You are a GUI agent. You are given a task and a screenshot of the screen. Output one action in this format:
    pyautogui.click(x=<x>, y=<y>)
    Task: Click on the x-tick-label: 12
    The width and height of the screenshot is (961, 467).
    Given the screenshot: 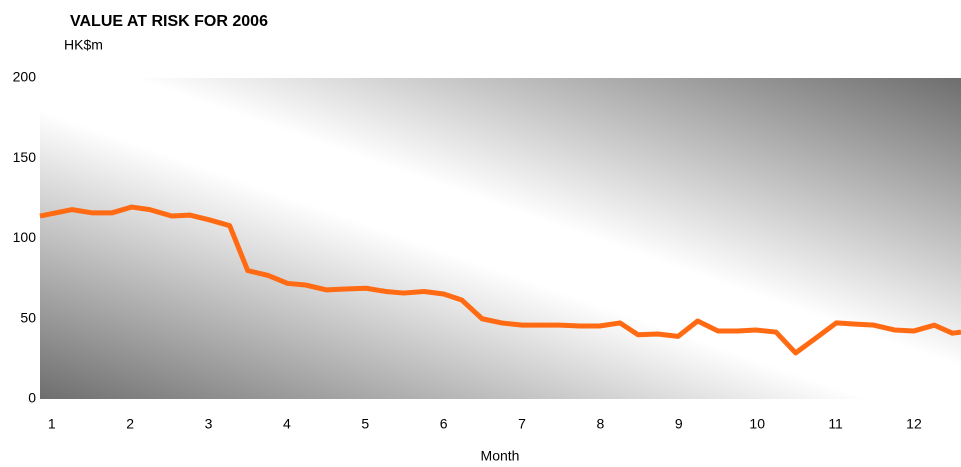 What is the action you would take?
    pyautogui.click(x=914, y=424)
    